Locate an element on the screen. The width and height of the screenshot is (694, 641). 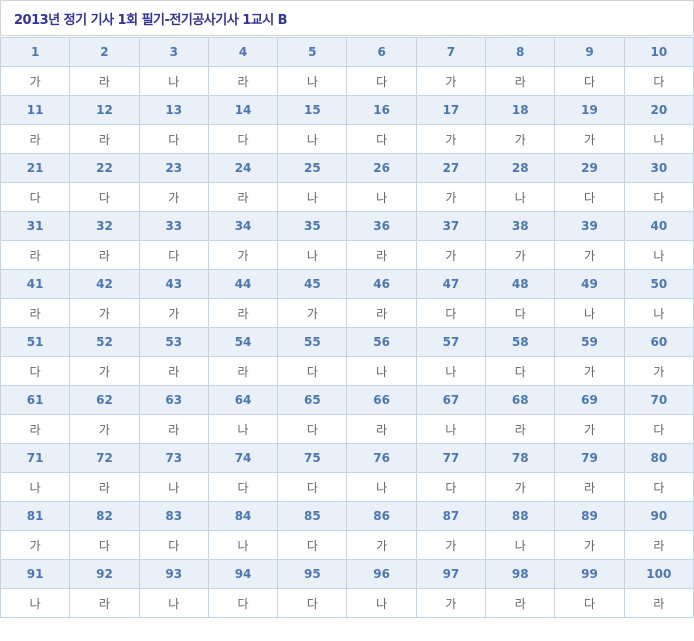
question-number-cell: 61 is located at coordinates (35, 400).